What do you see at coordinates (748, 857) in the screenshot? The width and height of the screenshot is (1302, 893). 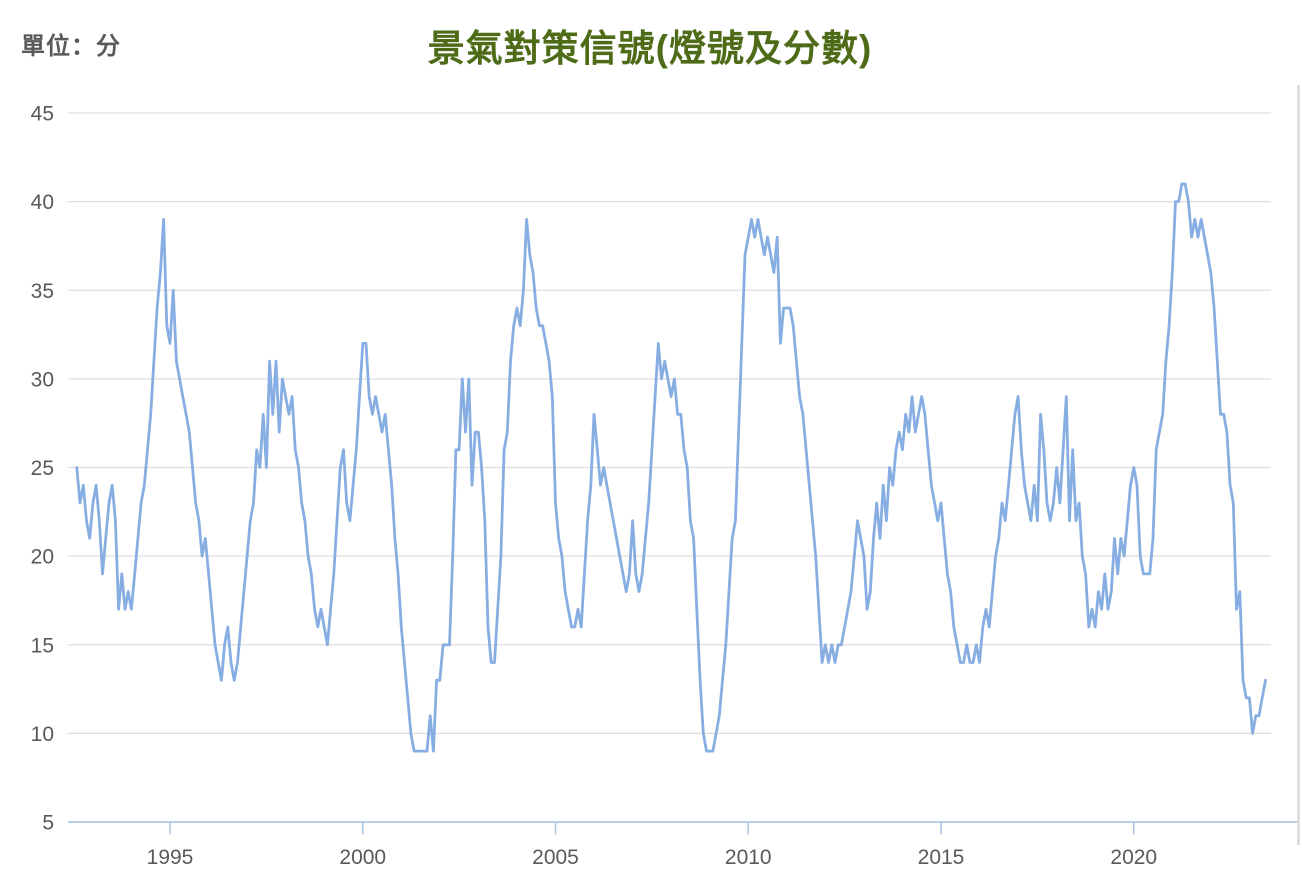 I see `x-axis-tick-label: 2010` at bounding box center [748, 857].